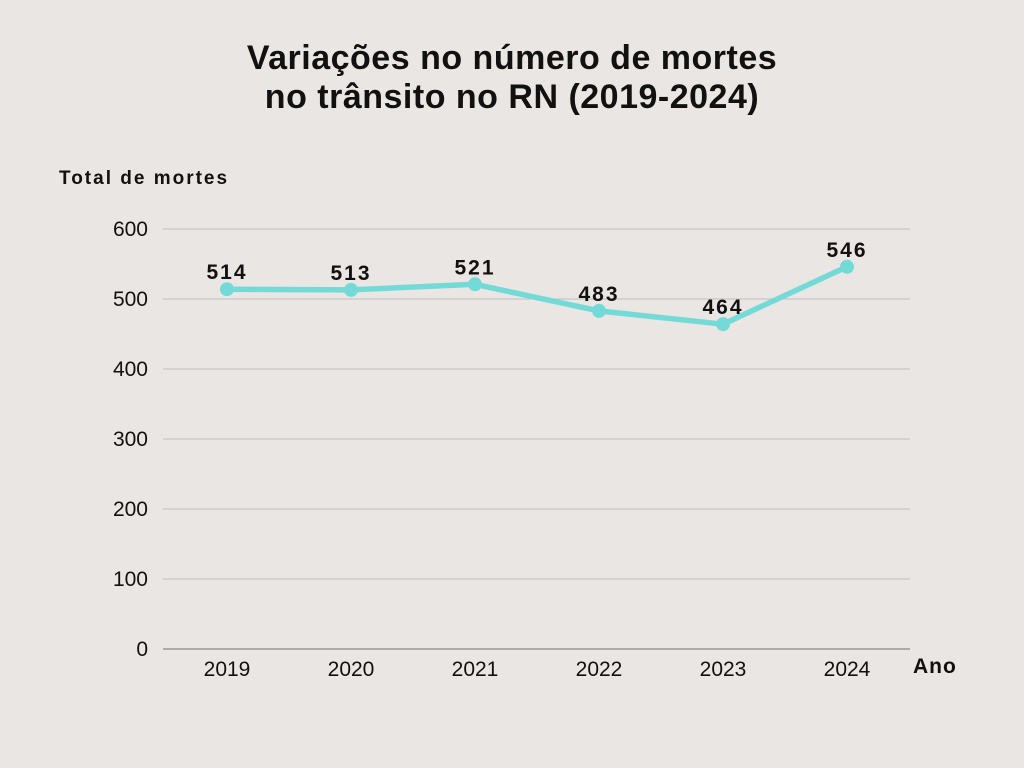  What do you see at coordinates (723, 669) in the screenshot?
I see `x-tick-label: 2023` at bounding box center [723, 669].